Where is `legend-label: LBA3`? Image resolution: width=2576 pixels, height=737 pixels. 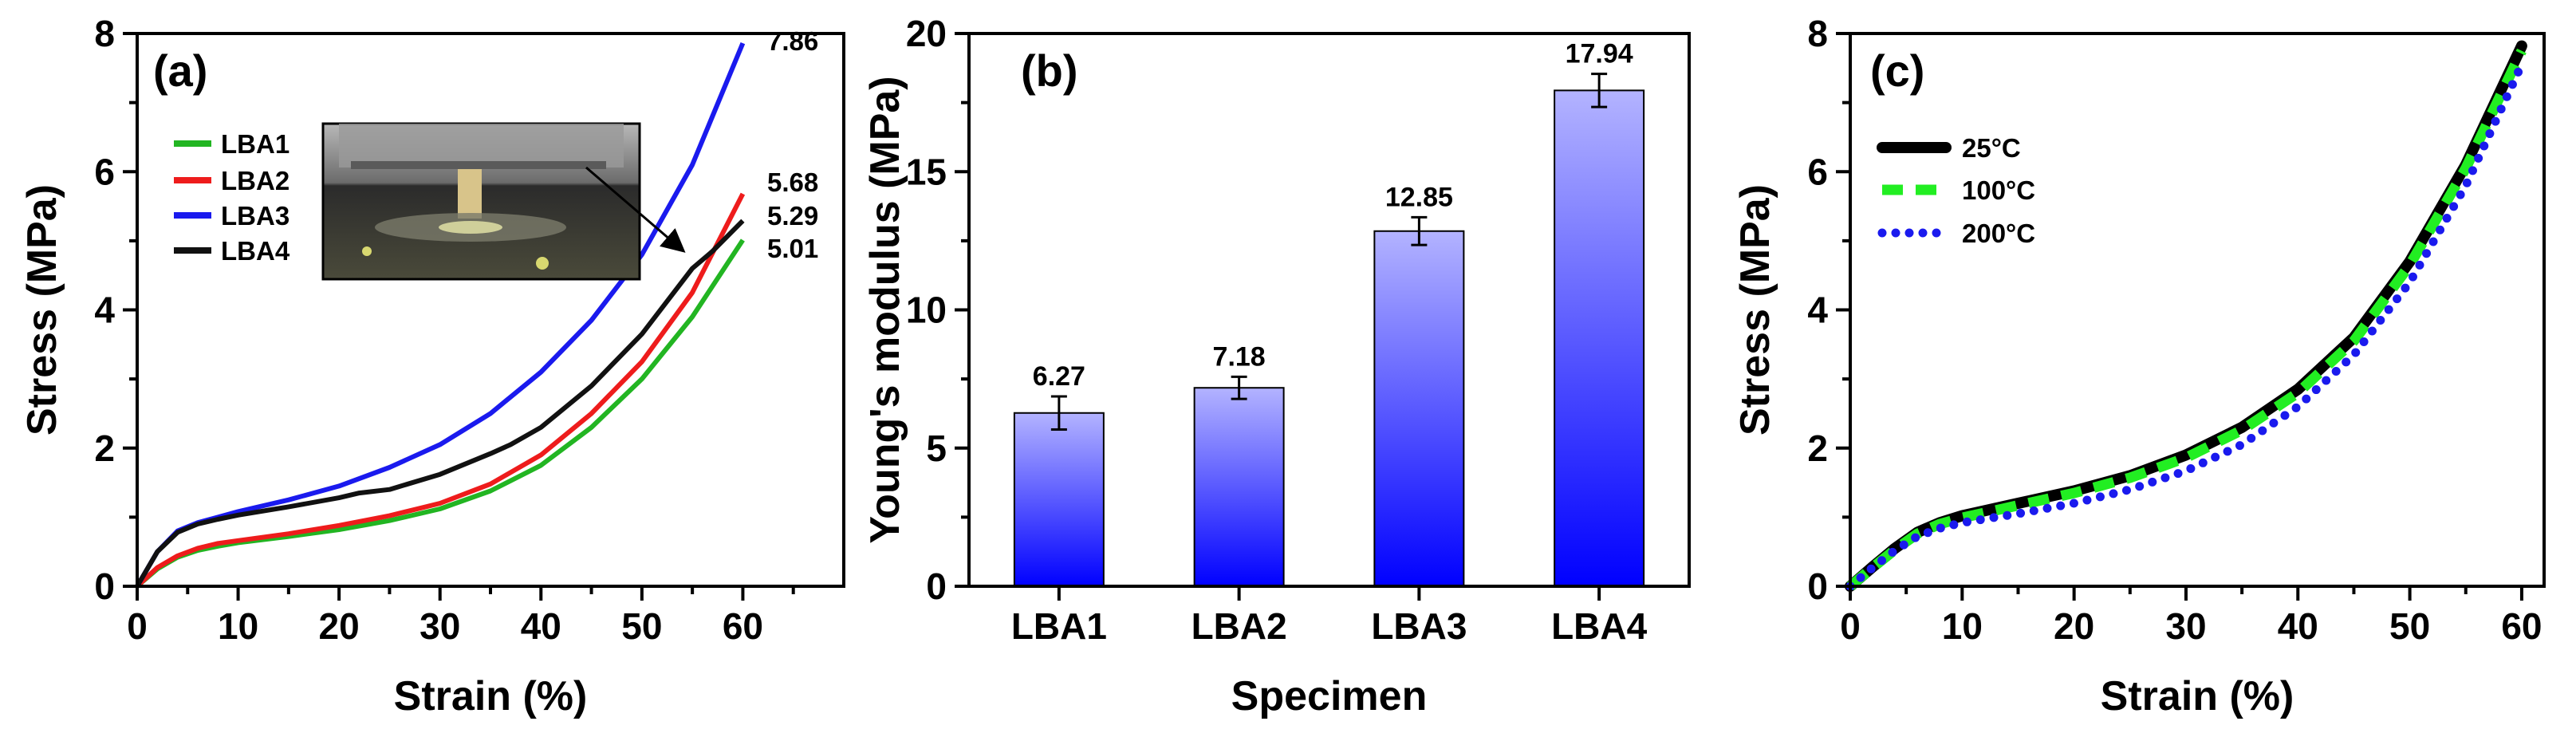 legend-label: LBA3 is located at coordinates (255, 216).